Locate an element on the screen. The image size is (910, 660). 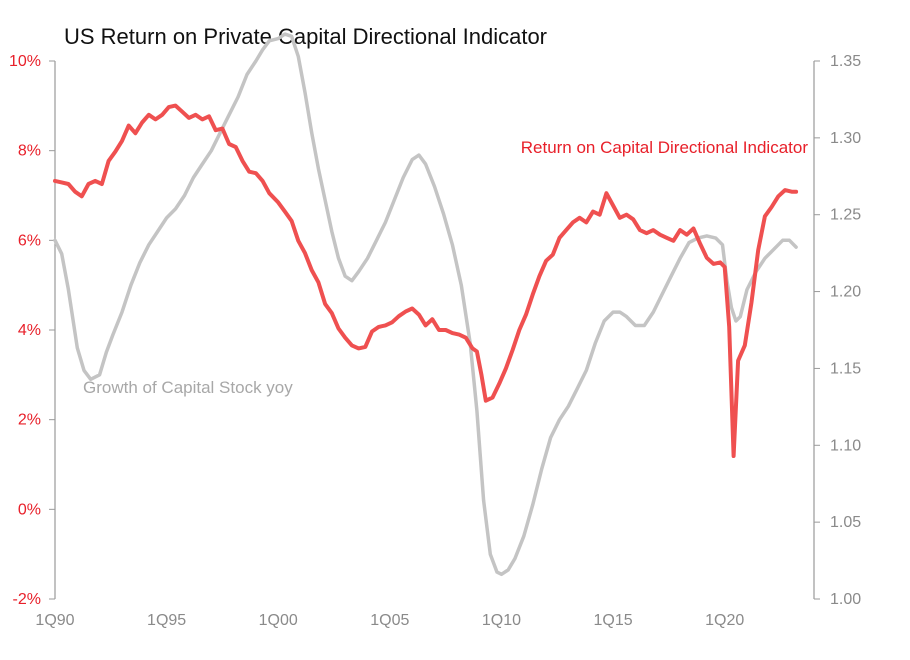
right-axis-ticks: 1.35 1.30 1.25 1.20 1.15 1.10 1.05 1.00 is located at coordinates (837, 330).